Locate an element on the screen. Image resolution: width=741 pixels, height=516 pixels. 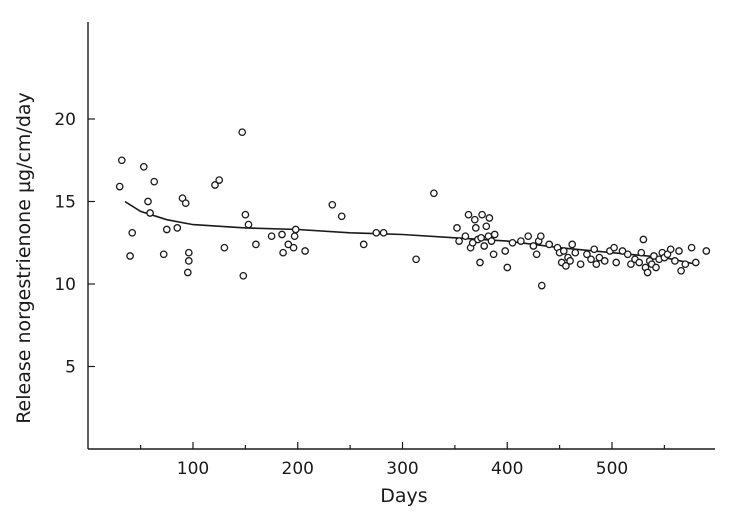
y-tick-label: 5 is located at coordinates (70, 368).